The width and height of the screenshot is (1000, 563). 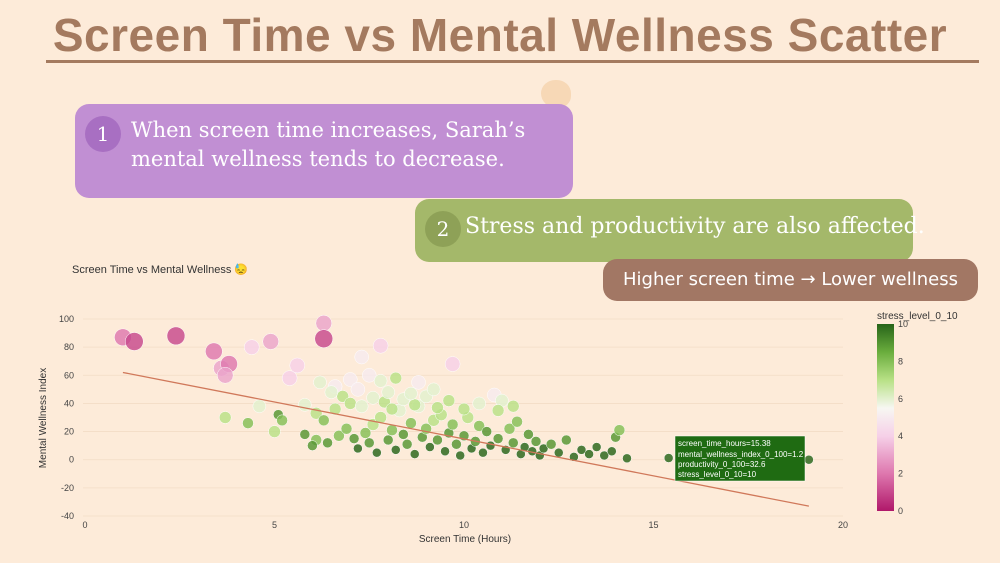 I want to click on y-tick-label: 0, so click(x=71, y=460).